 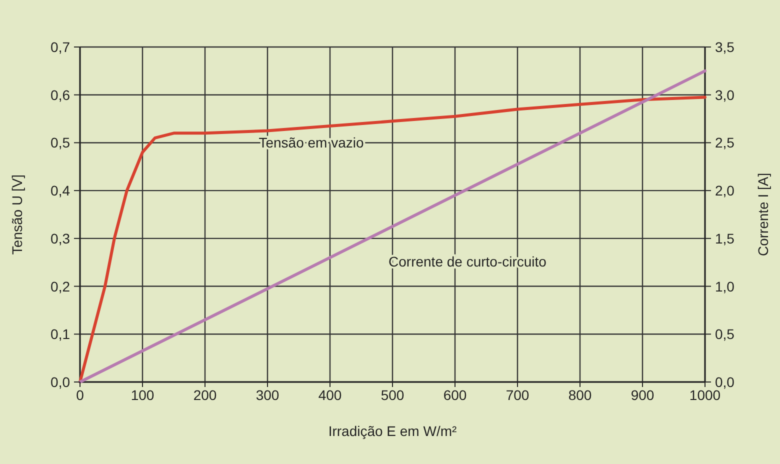 I want to click on x-tick-label: 100, so click(x=142, y=395).